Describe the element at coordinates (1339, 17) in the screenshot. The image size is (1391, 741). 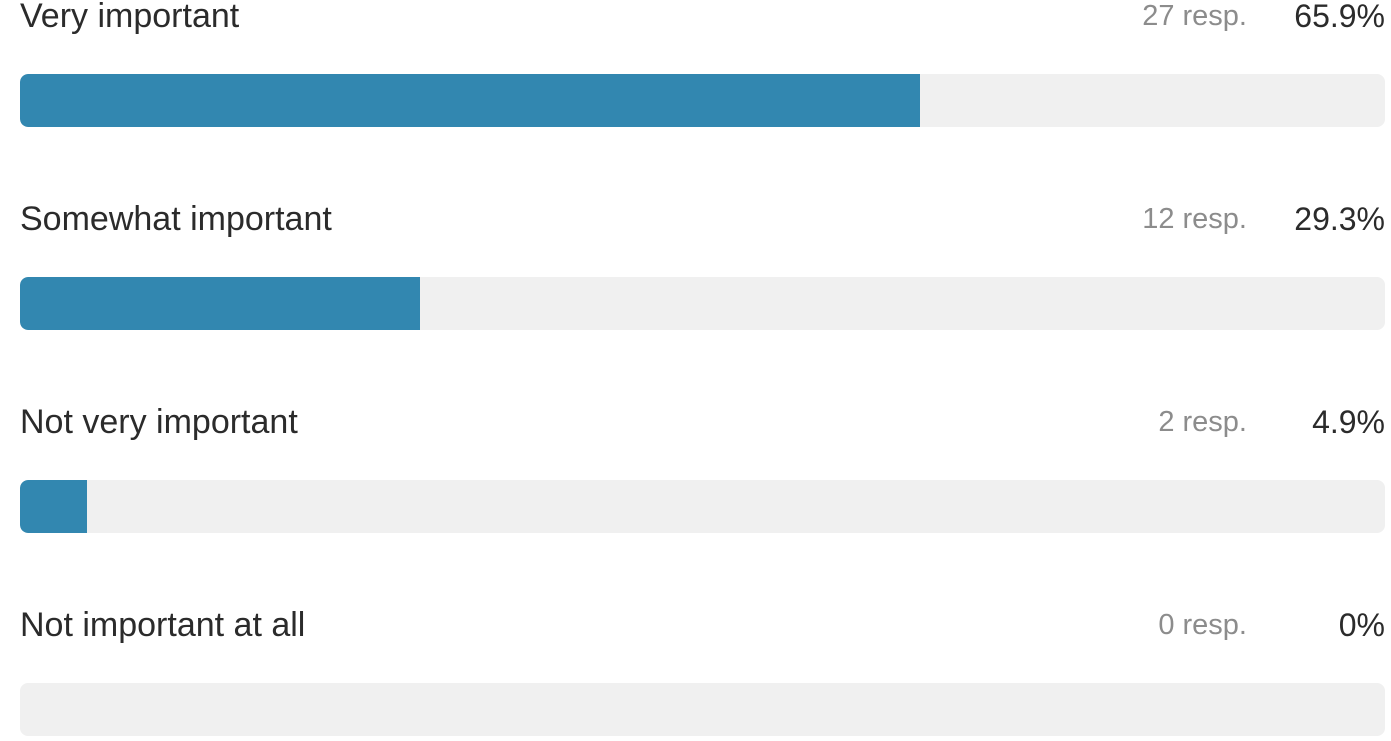
I see `response-percentage: 65.9%` at that location.